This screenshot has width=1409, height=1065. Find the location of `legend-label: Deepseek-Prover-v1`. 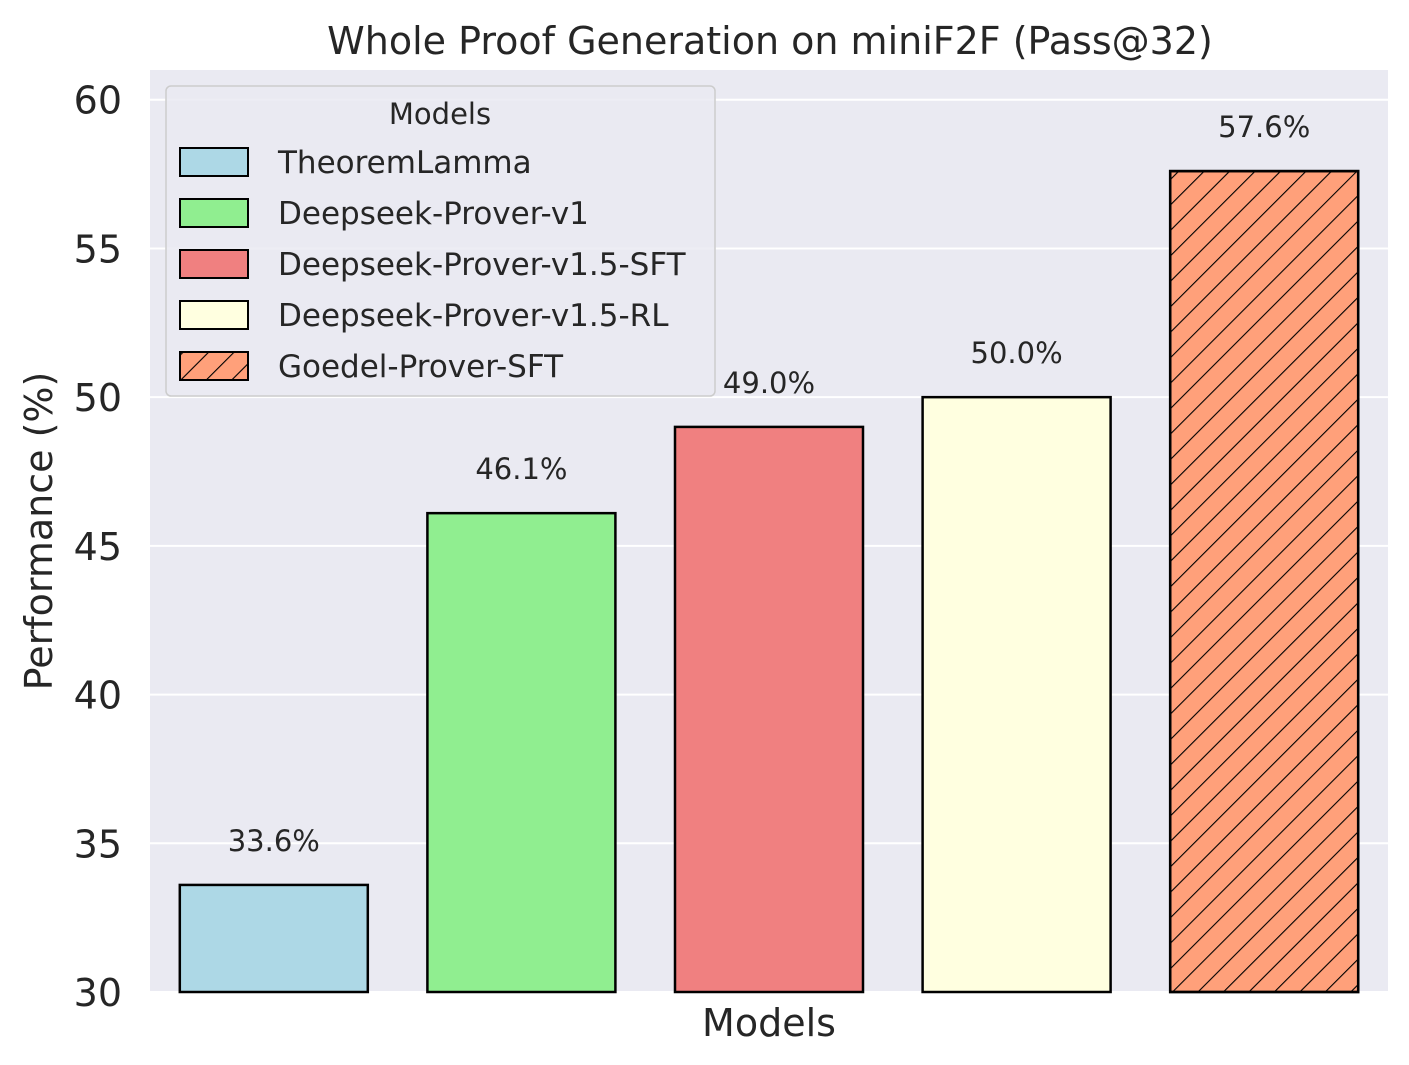

legend-label: Deepseek-Prover-v1 is located at coordinates (433, 214).